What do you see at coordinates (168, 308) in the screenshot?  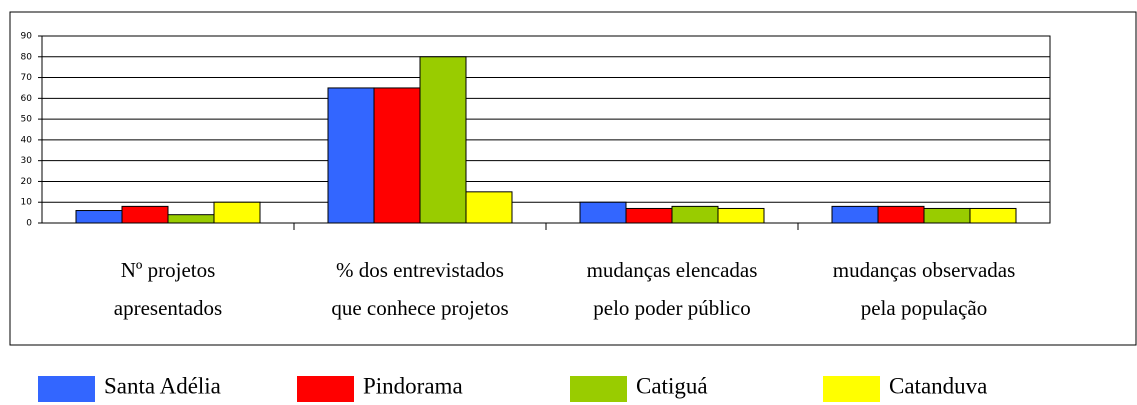 I see `x-tick-label-line: apresentados` at bounding box center [168, 308].